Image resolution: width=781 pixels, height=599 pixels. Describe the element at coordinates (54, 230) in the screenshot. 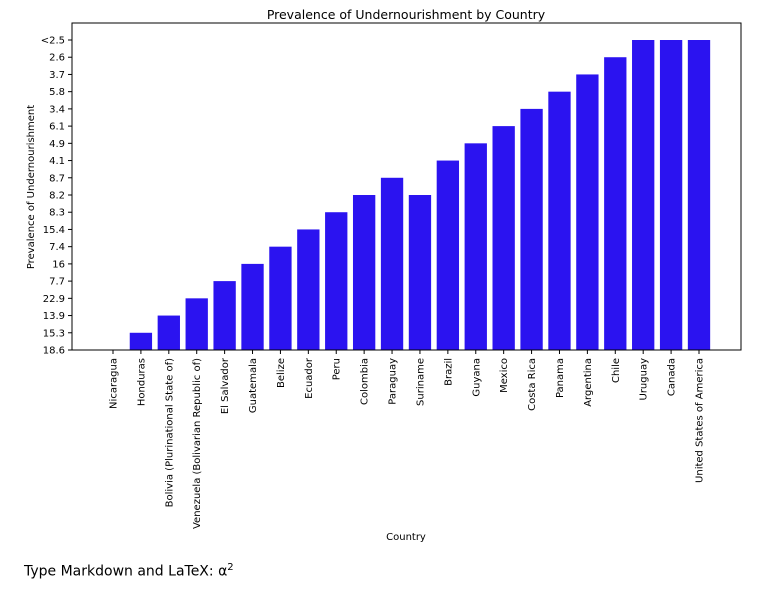

I see `y-tick-label: 15.4` at that location.